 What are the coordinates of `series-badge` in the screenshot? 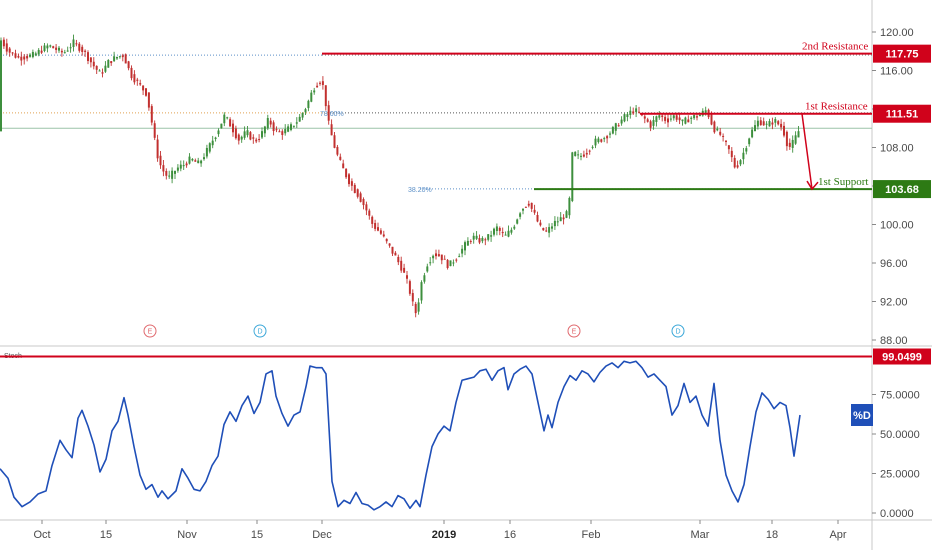 It's located at (862, 415).